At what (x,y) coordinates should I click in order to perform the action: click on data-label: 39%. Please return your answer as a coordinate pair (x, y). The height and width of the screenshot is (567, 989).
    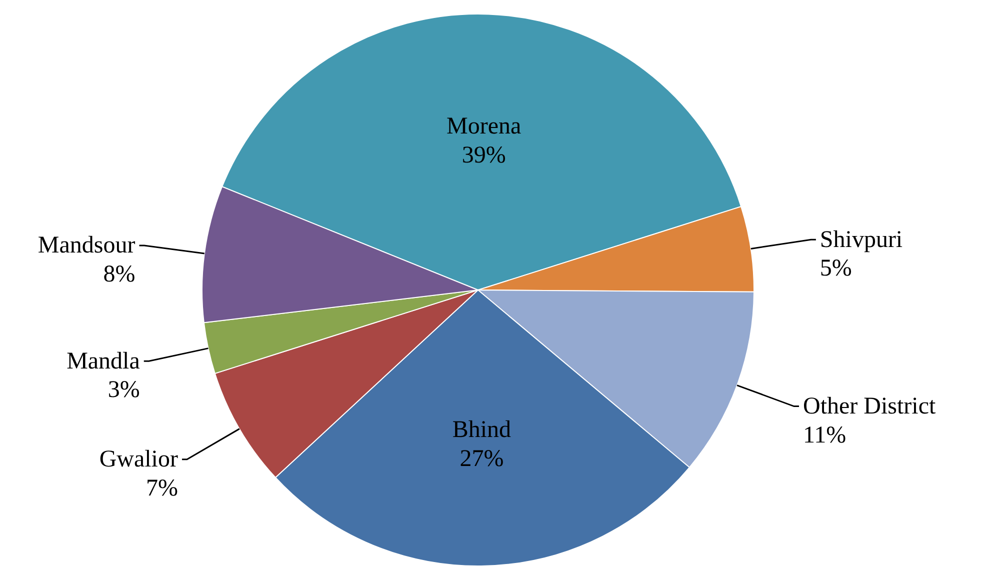
    Looking at the image, I should click on (484, 155).